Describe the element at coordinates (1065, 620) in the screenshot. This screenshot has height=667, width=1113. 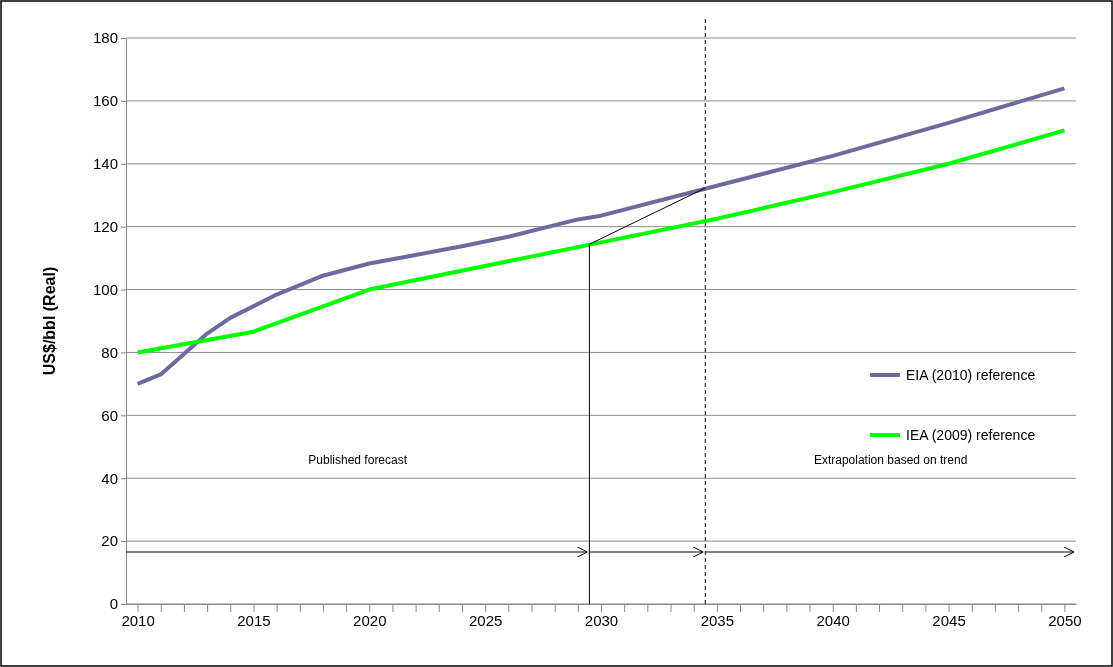
I see `x-tick-label: 2050` at that location.